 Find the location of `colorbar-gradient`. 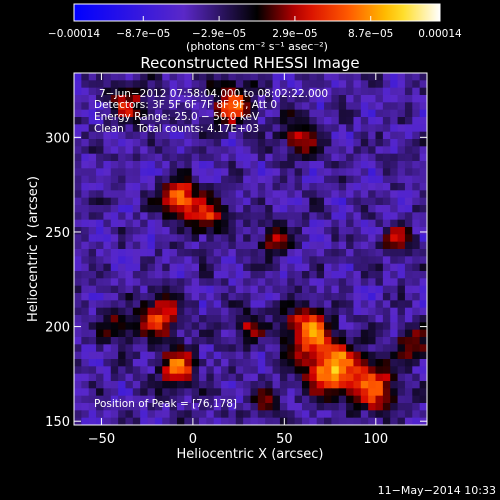

colorbar-gradient is located at coordinates (257, 12).